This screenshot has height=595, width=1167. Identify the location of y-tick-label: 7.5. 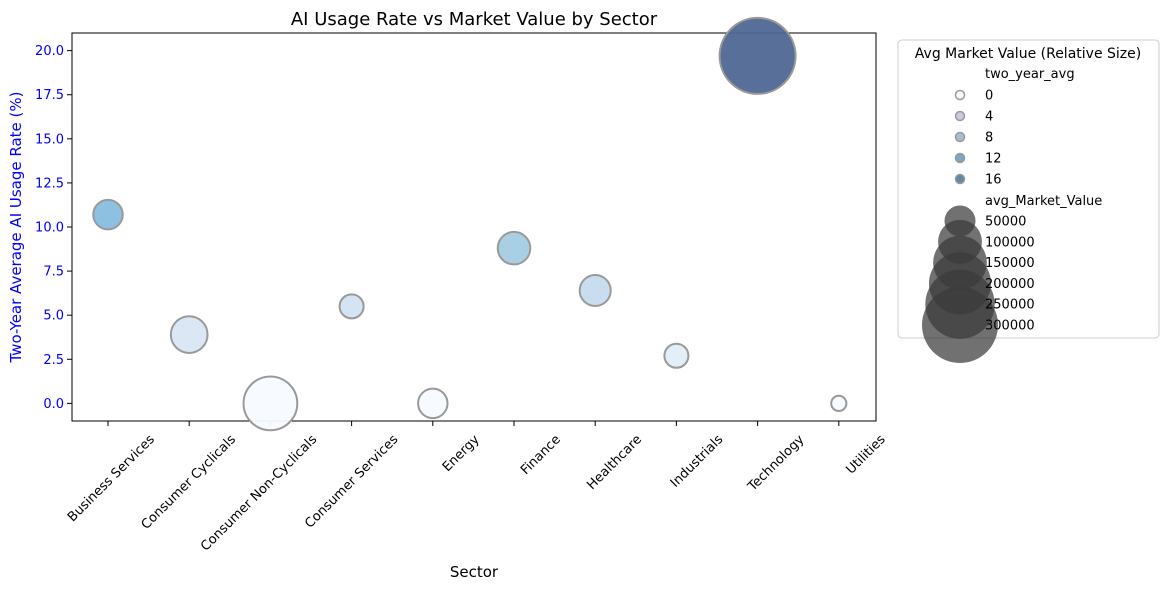
(53, 272).